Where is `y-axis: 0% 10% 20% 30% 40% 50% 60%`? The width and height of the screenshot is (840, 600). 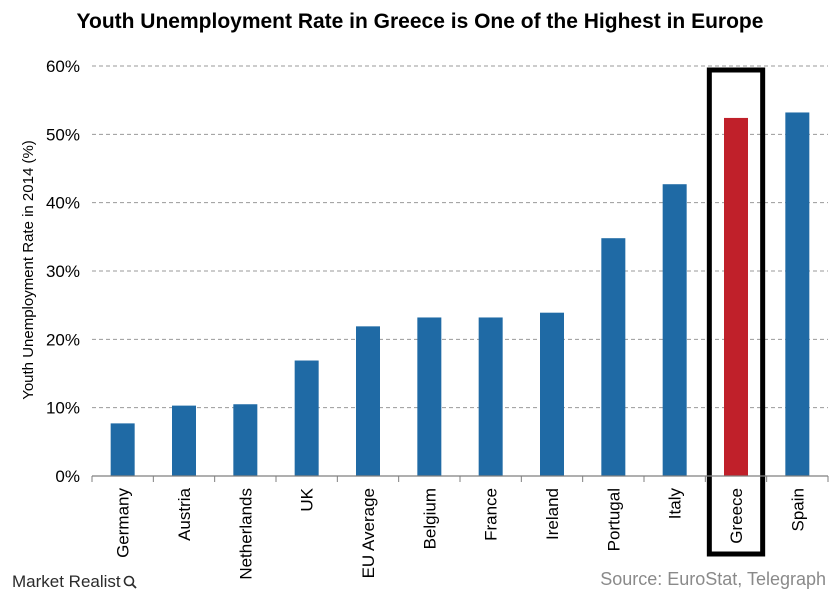 y-axis: 0% 10% 20% 30% 40% 50% 60% is located at coordinates (63, 271).